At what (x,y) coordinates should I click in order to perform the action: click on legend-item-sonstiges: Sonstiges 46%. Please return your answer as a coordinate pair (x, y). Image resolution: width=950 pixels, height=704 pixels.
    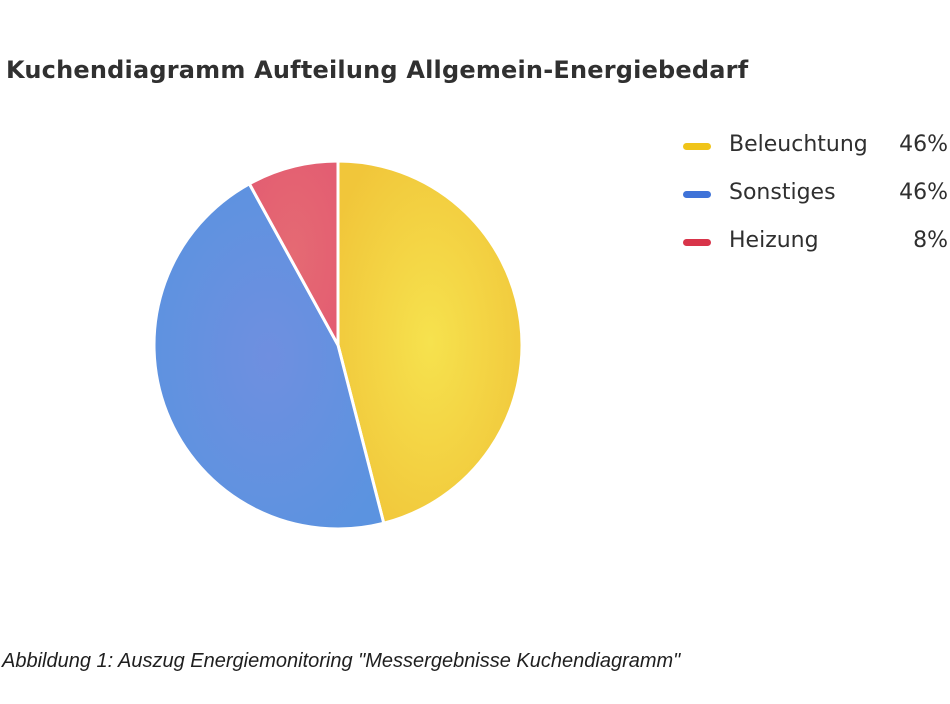
    Looking at the image, I should click on (816, 202).